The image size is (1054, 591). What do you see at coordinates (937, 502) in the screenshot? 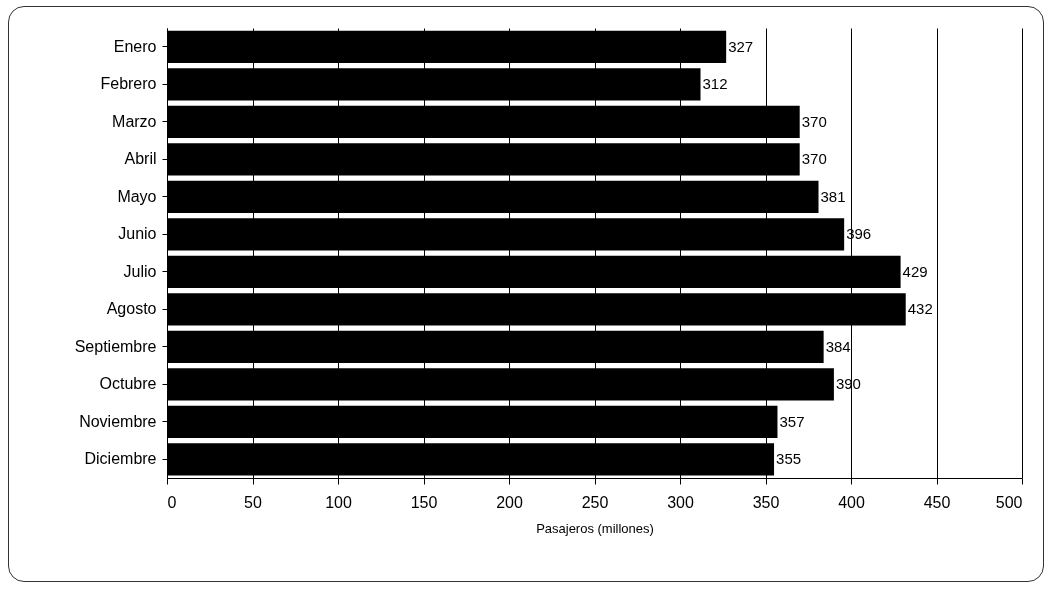
I see `x-tick-label: 450` at bounding box center [937, 502].